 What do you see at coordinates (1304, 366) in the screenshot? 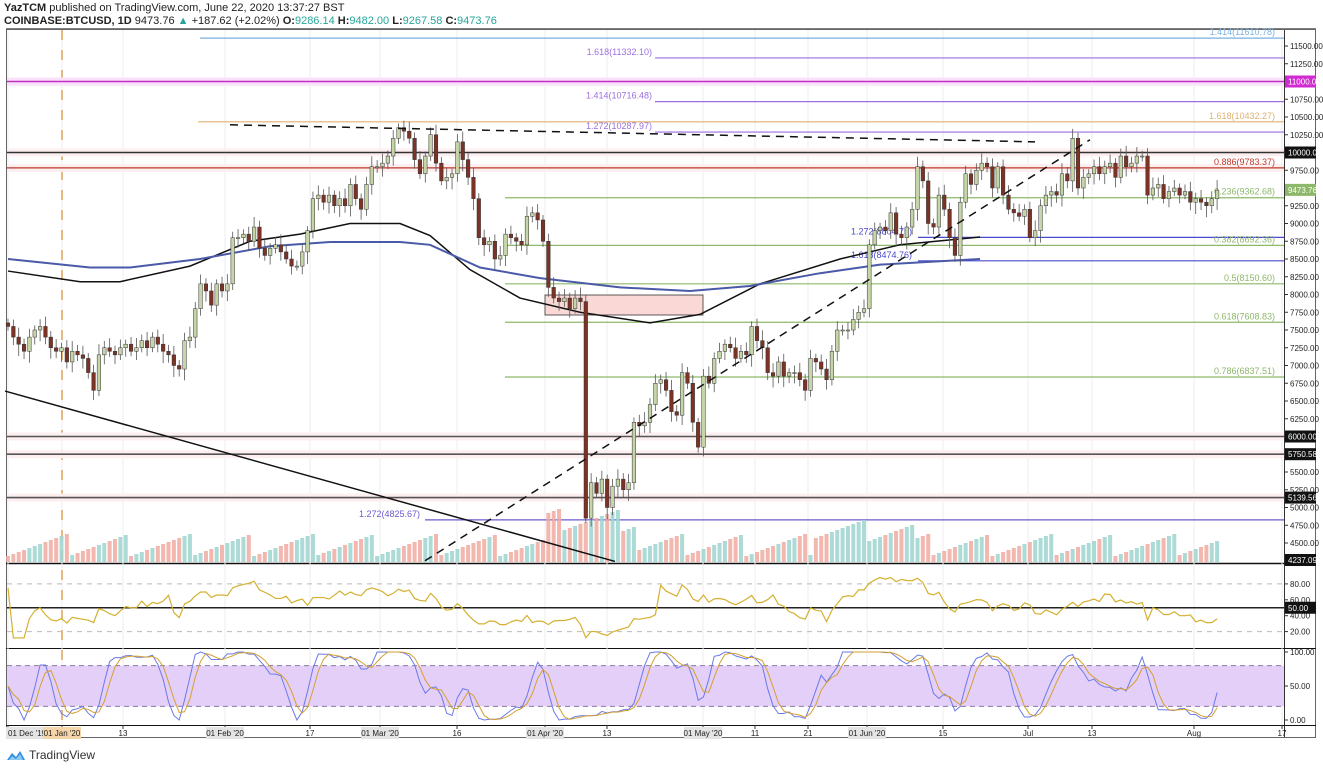
I see `svg-text: 7000.00` at bounding box center [1304, 366].